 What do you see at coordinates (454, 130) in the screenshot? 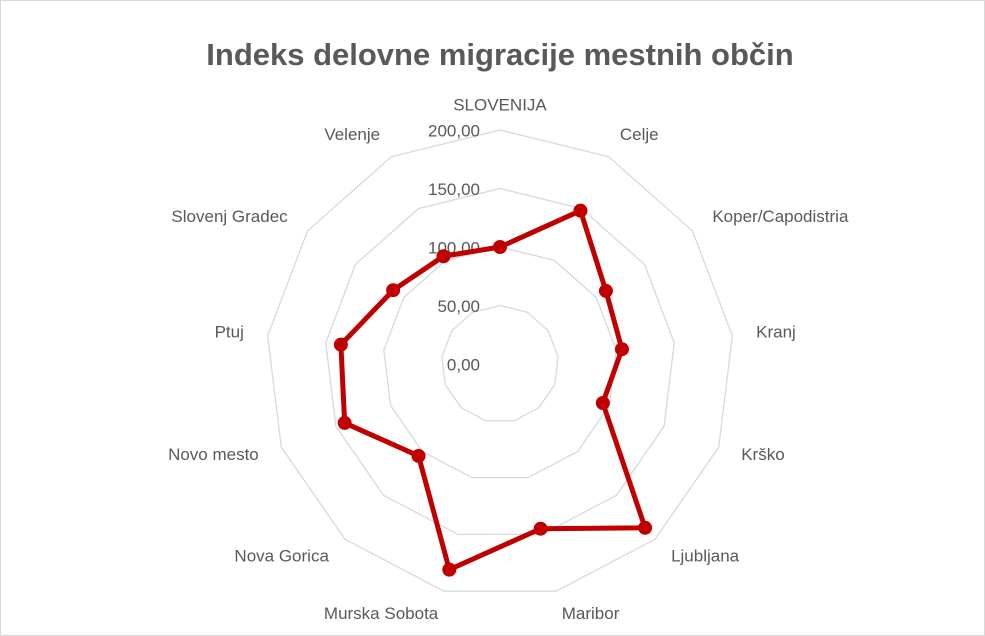
I see `y-tick-label: 200,00` at bounding box center [454, 130].